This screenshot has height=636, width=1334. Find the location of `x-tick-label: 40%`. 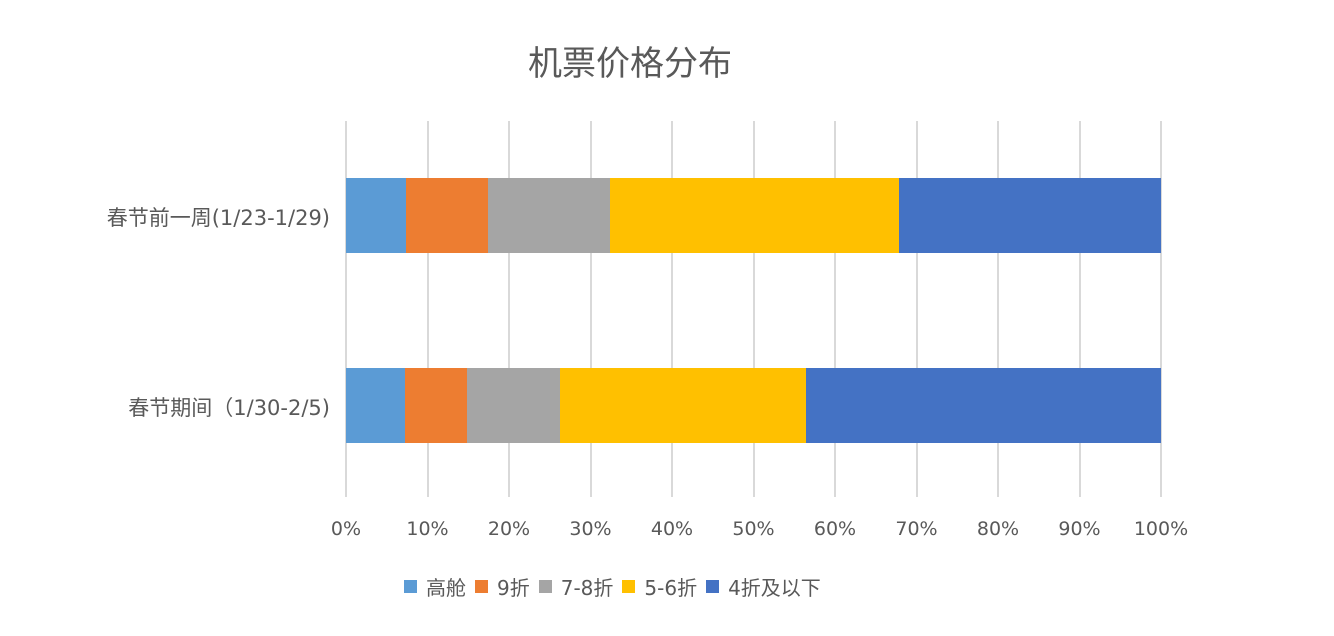

x-tick-label: 40% is located at coordinates (672, 529).